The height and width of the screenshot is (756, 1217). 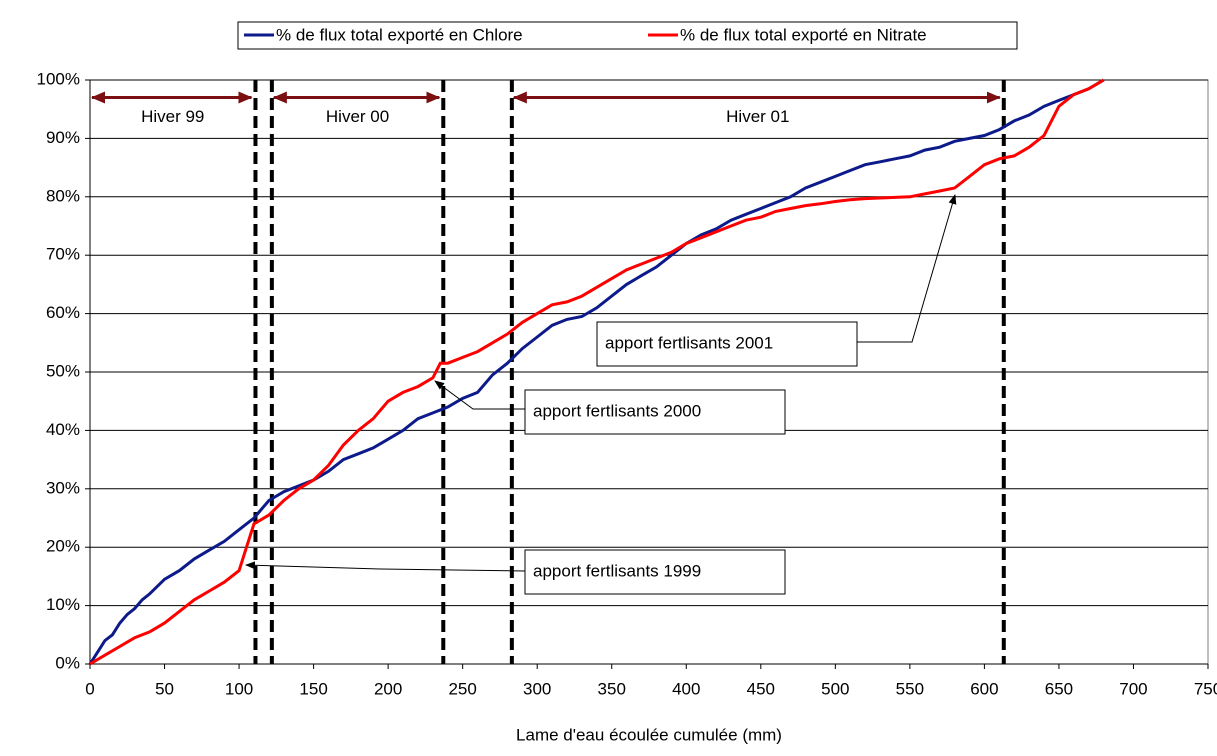 I want to click on y-tick-label: 60%, so click(x=63, y=312).